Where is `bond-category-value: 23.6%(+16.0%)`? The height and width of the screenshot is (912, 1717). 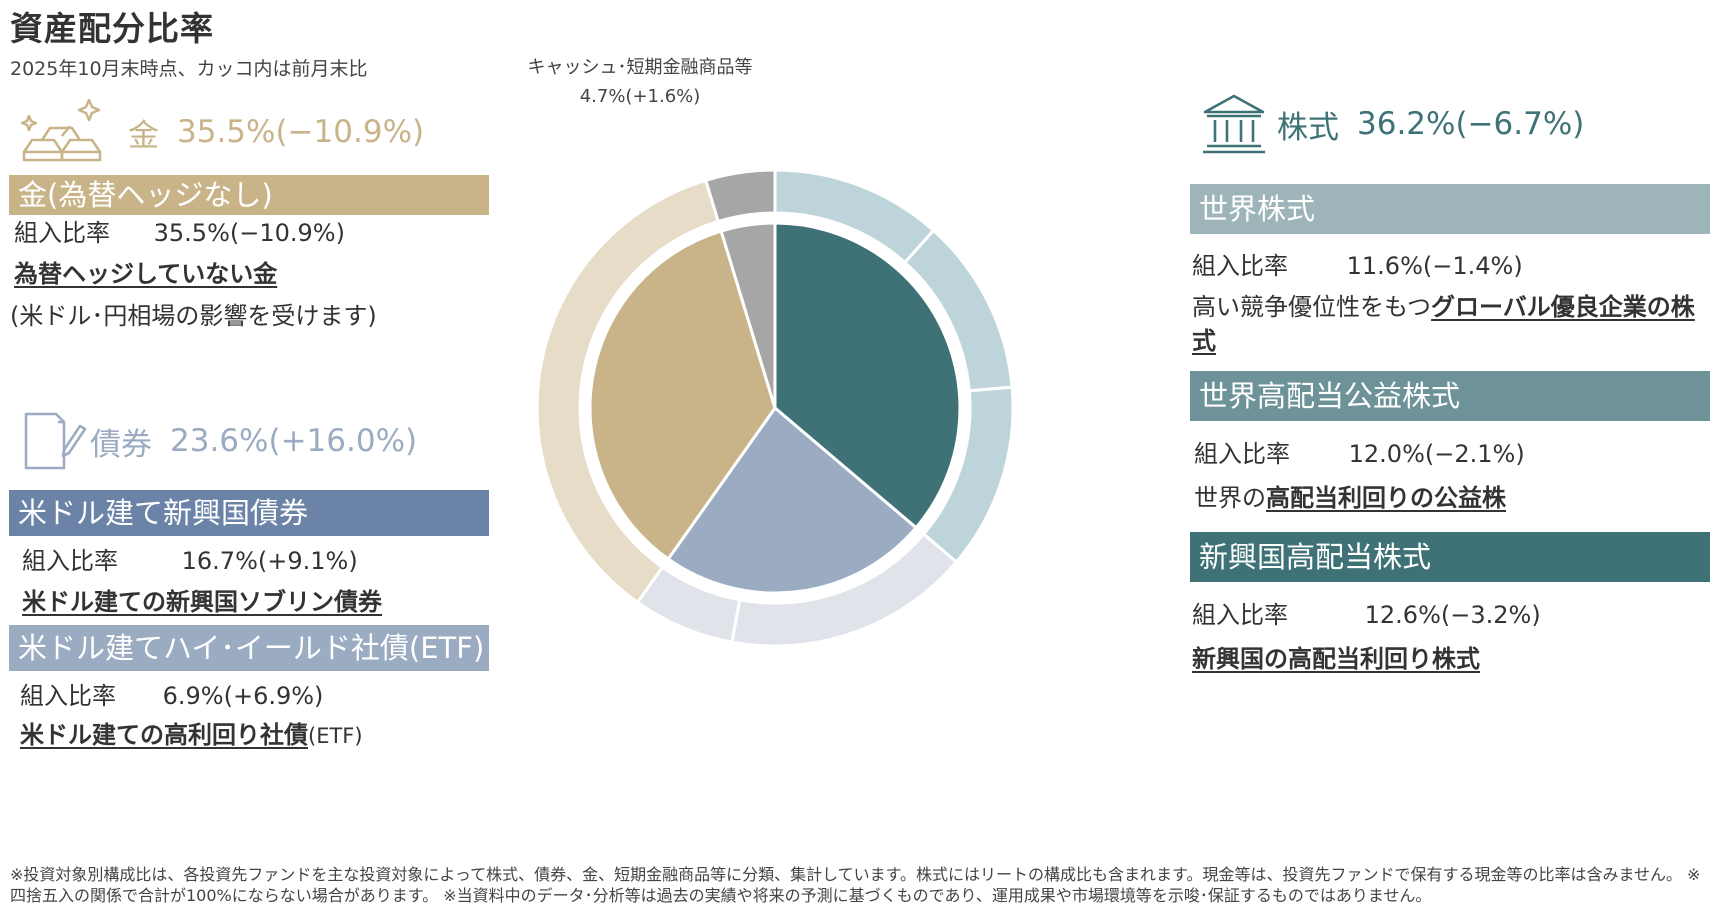 bond-category-value: 23.6%(+16.0%) is located at coordinates (294, 441).